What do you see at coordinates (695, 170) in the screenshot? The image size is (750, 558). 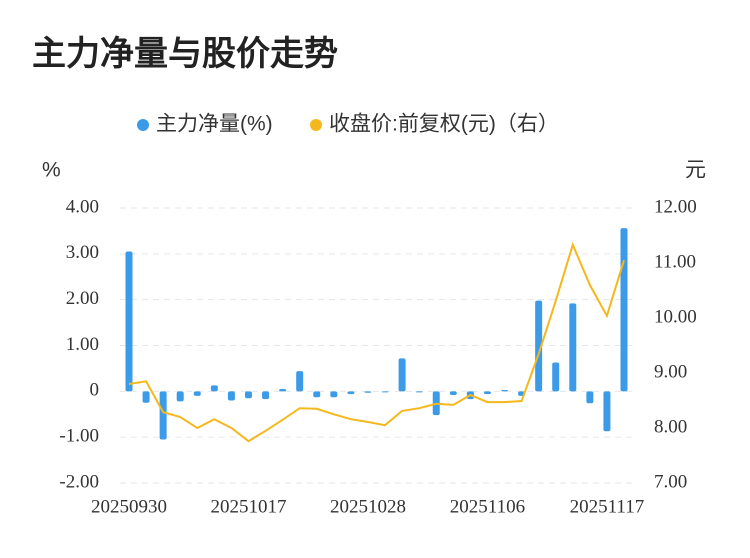 I see `y2-axis-label: 元` at bounding box center [695, 170].